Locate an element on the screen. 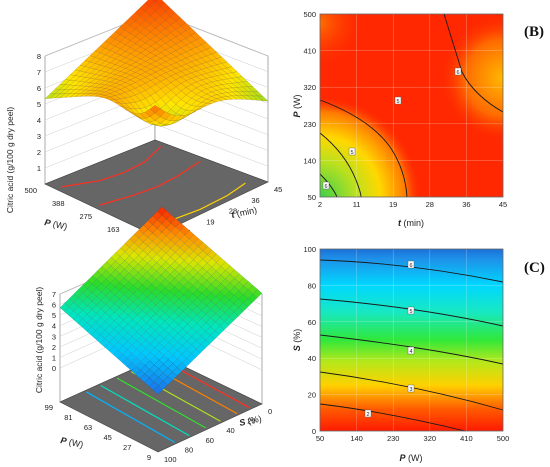  panel-c-contour-x-axis-label: P (W) is located at coordinates (410, 458).